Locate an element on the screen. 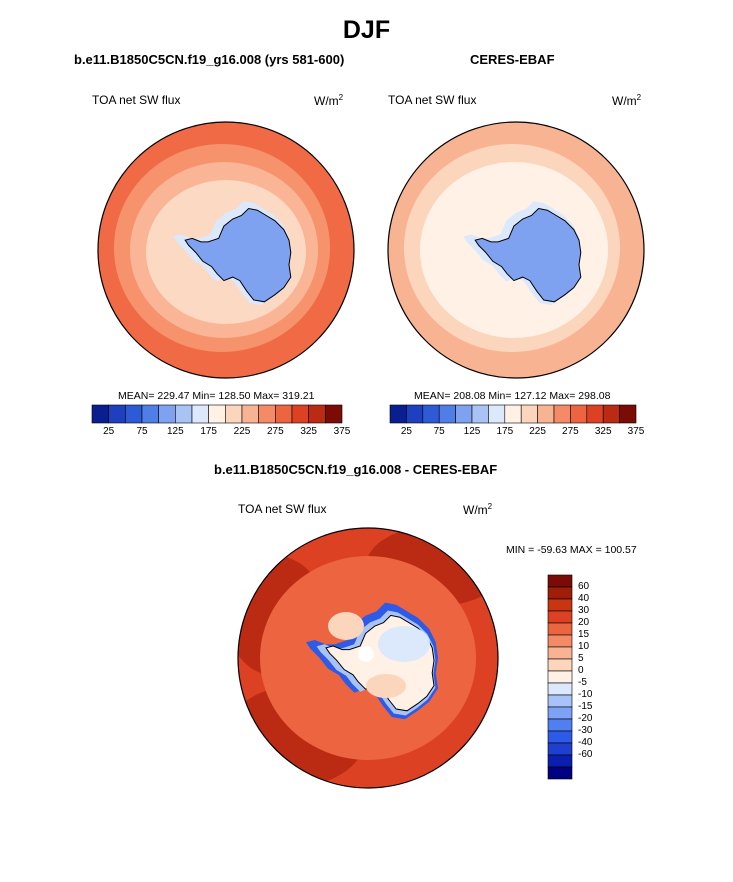 This screenshot has height=882, width=733. page-title: DJF is located at coordinates (366, 30).